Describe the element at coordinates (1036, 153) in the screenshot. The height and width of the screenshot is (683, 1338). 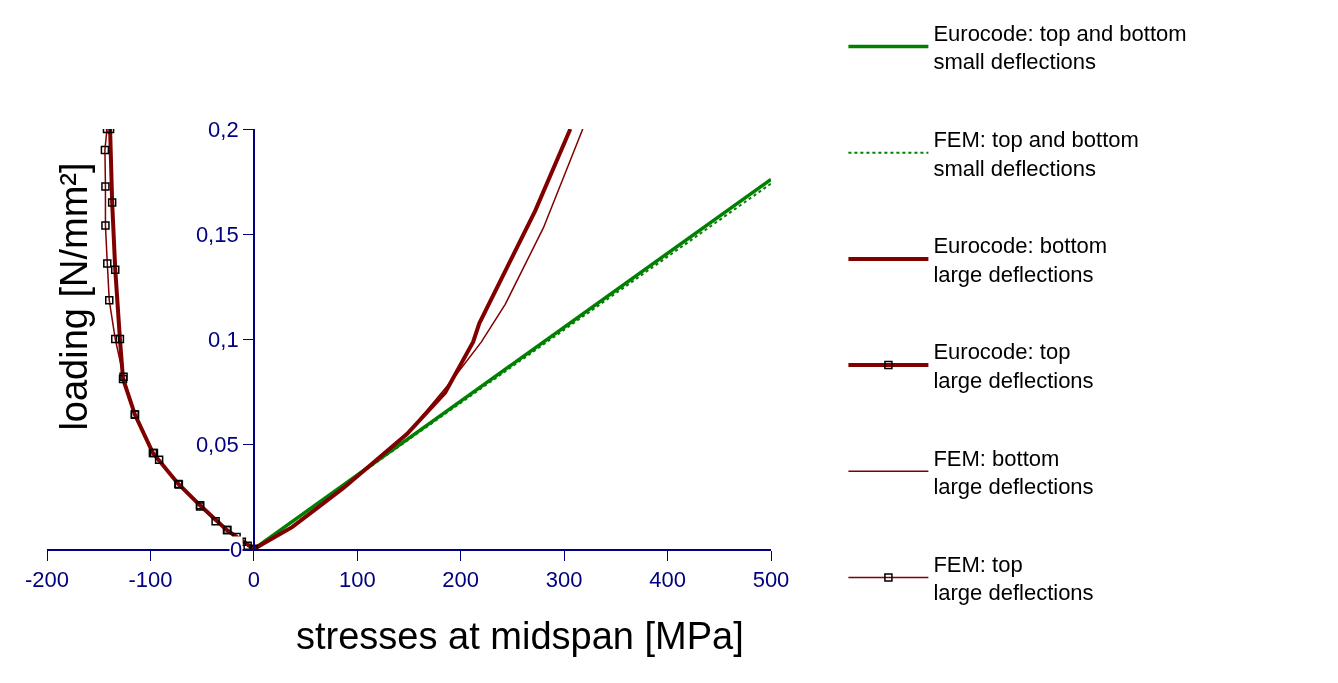
I see `legend-label: FEM: top and bottom small deflections` at that location.